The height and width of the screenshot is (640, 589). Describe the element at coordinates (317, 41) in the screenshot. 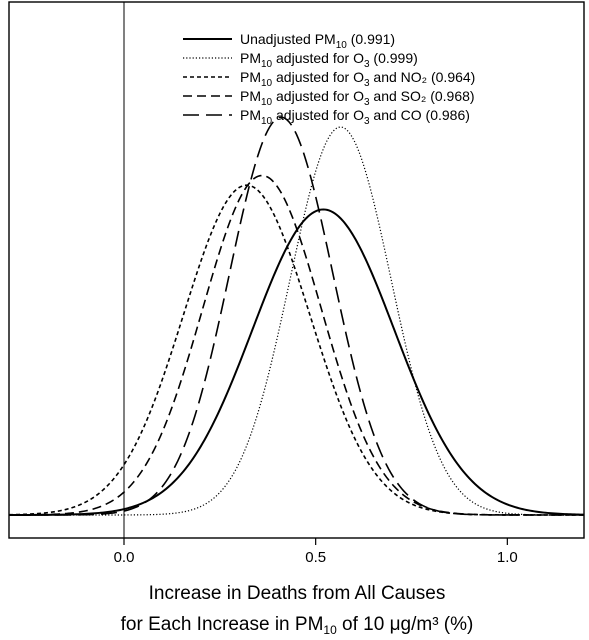

I see `legend-label-1: Unadjusted PM10 (0.991)` at that location.